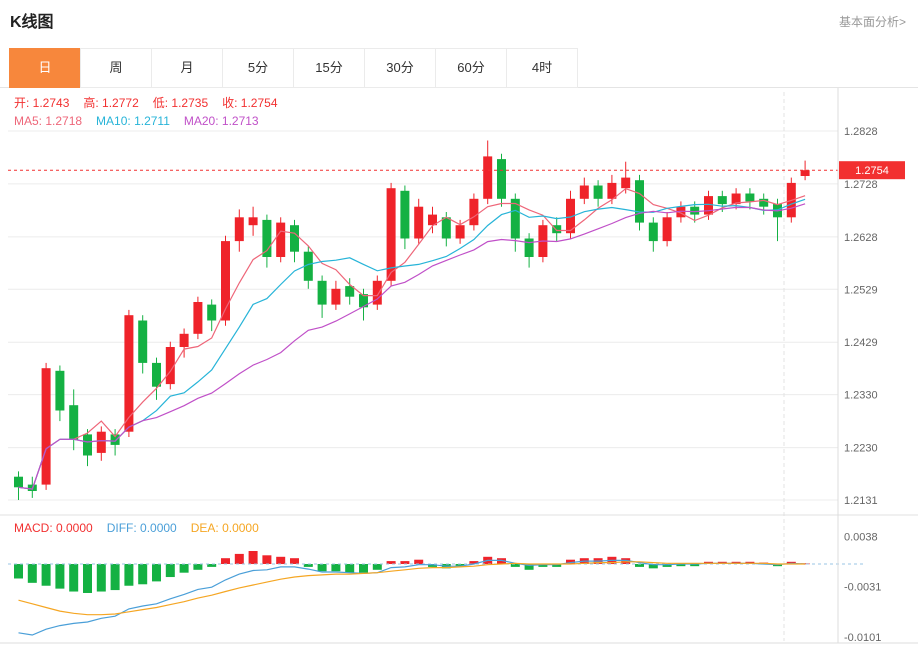 The width and height of the screenshot is (918, 647). I want to click on tab-4时: 4时, so click(542, 68).